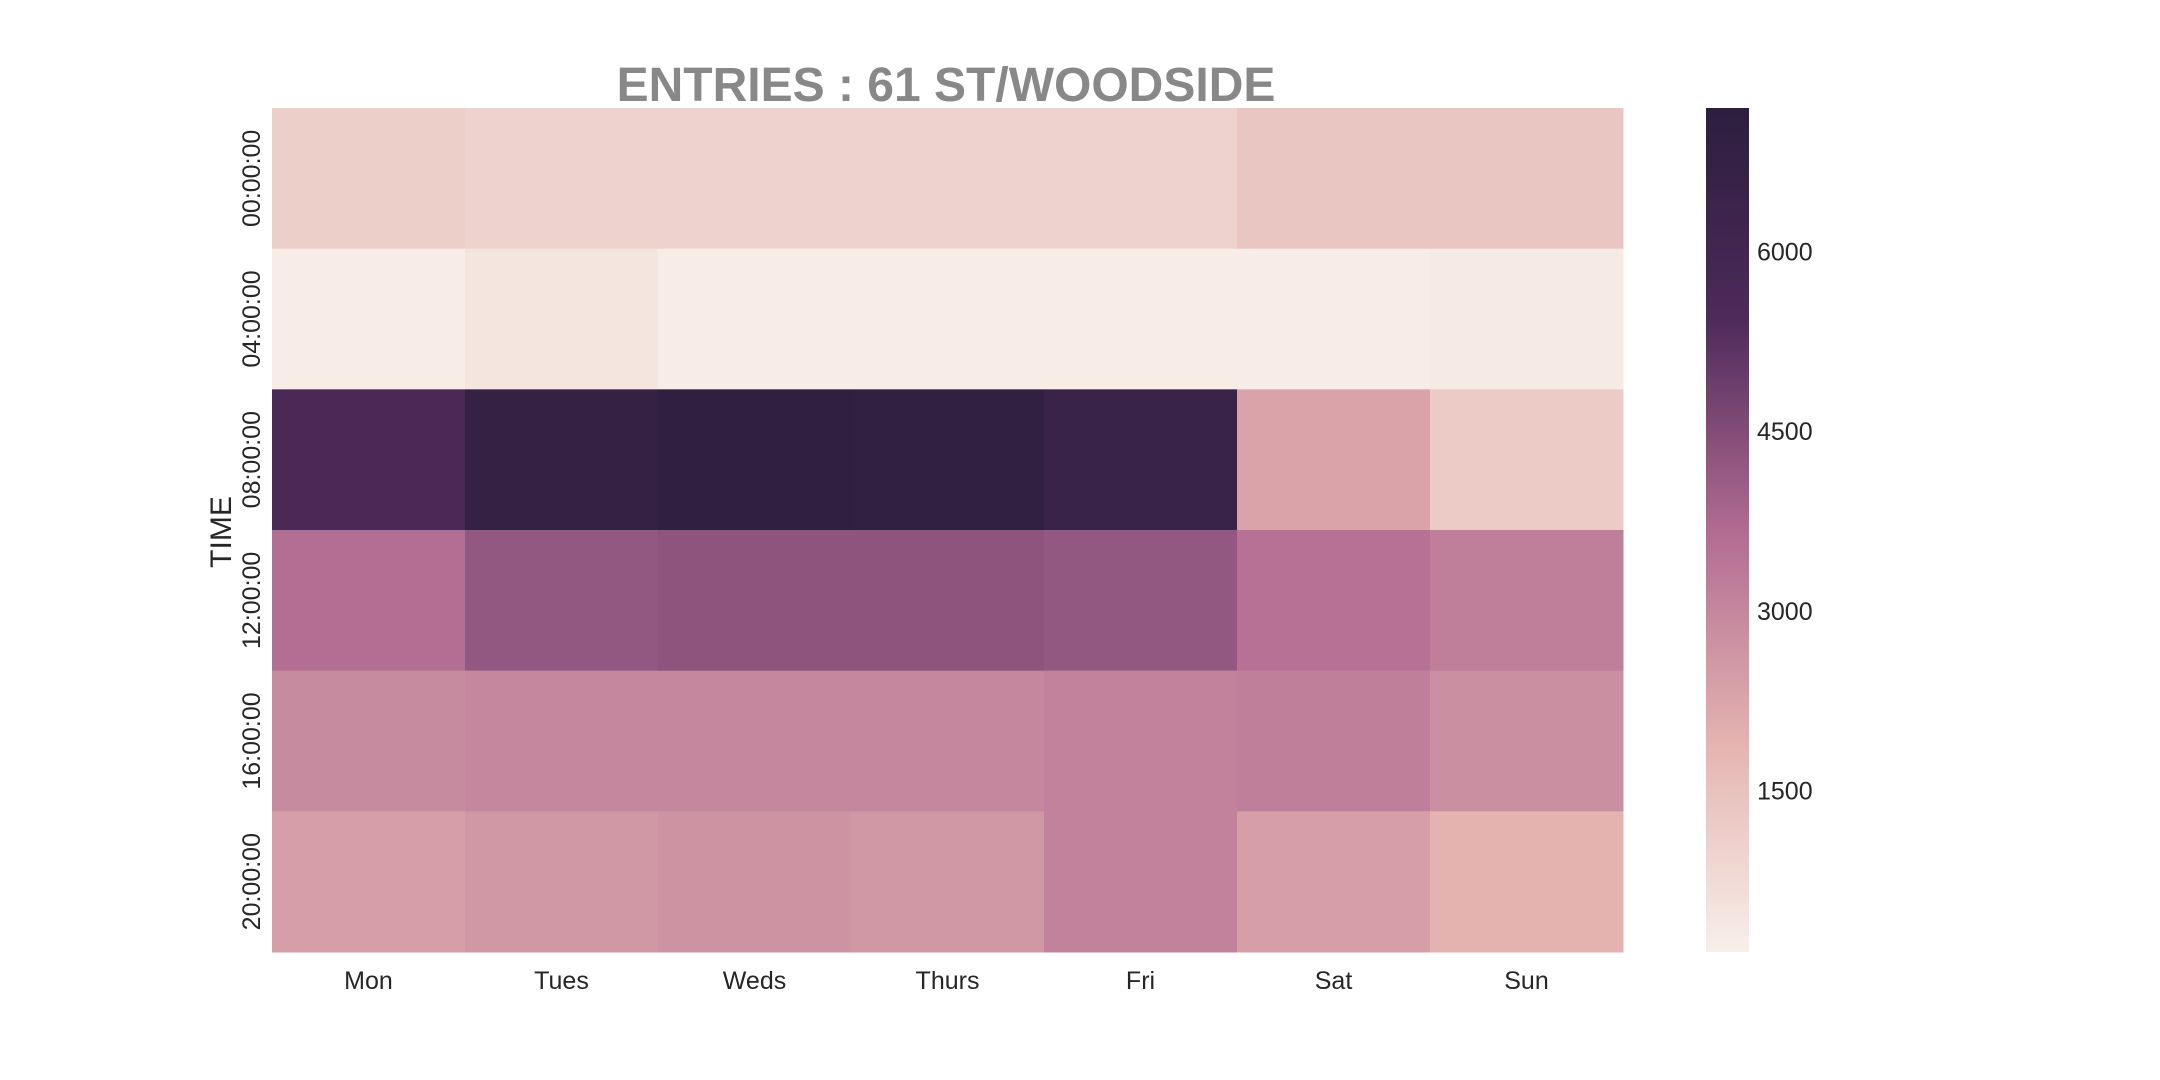 Image resolution: width=2160 pixels, height=1080 pixels. I want to click on colorbar, so click(1727, 530).